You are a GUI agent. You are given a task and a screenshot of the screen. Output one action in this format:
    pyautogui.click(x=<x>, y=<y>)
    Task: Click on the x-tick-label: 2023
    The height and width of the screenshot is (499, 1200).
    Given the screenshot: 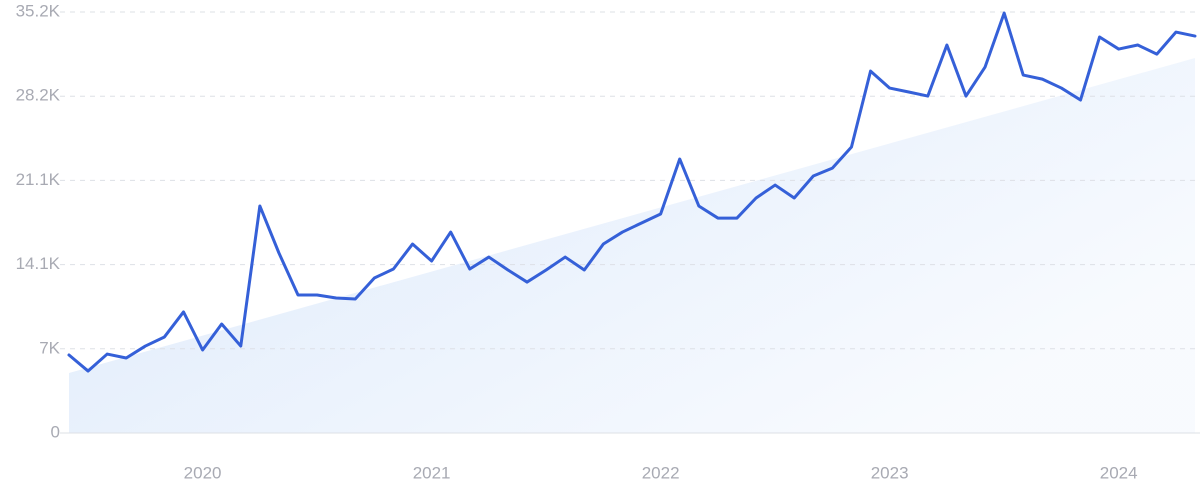 What is the action you would take?
    pyautogui.click(x=890, y=472)
    